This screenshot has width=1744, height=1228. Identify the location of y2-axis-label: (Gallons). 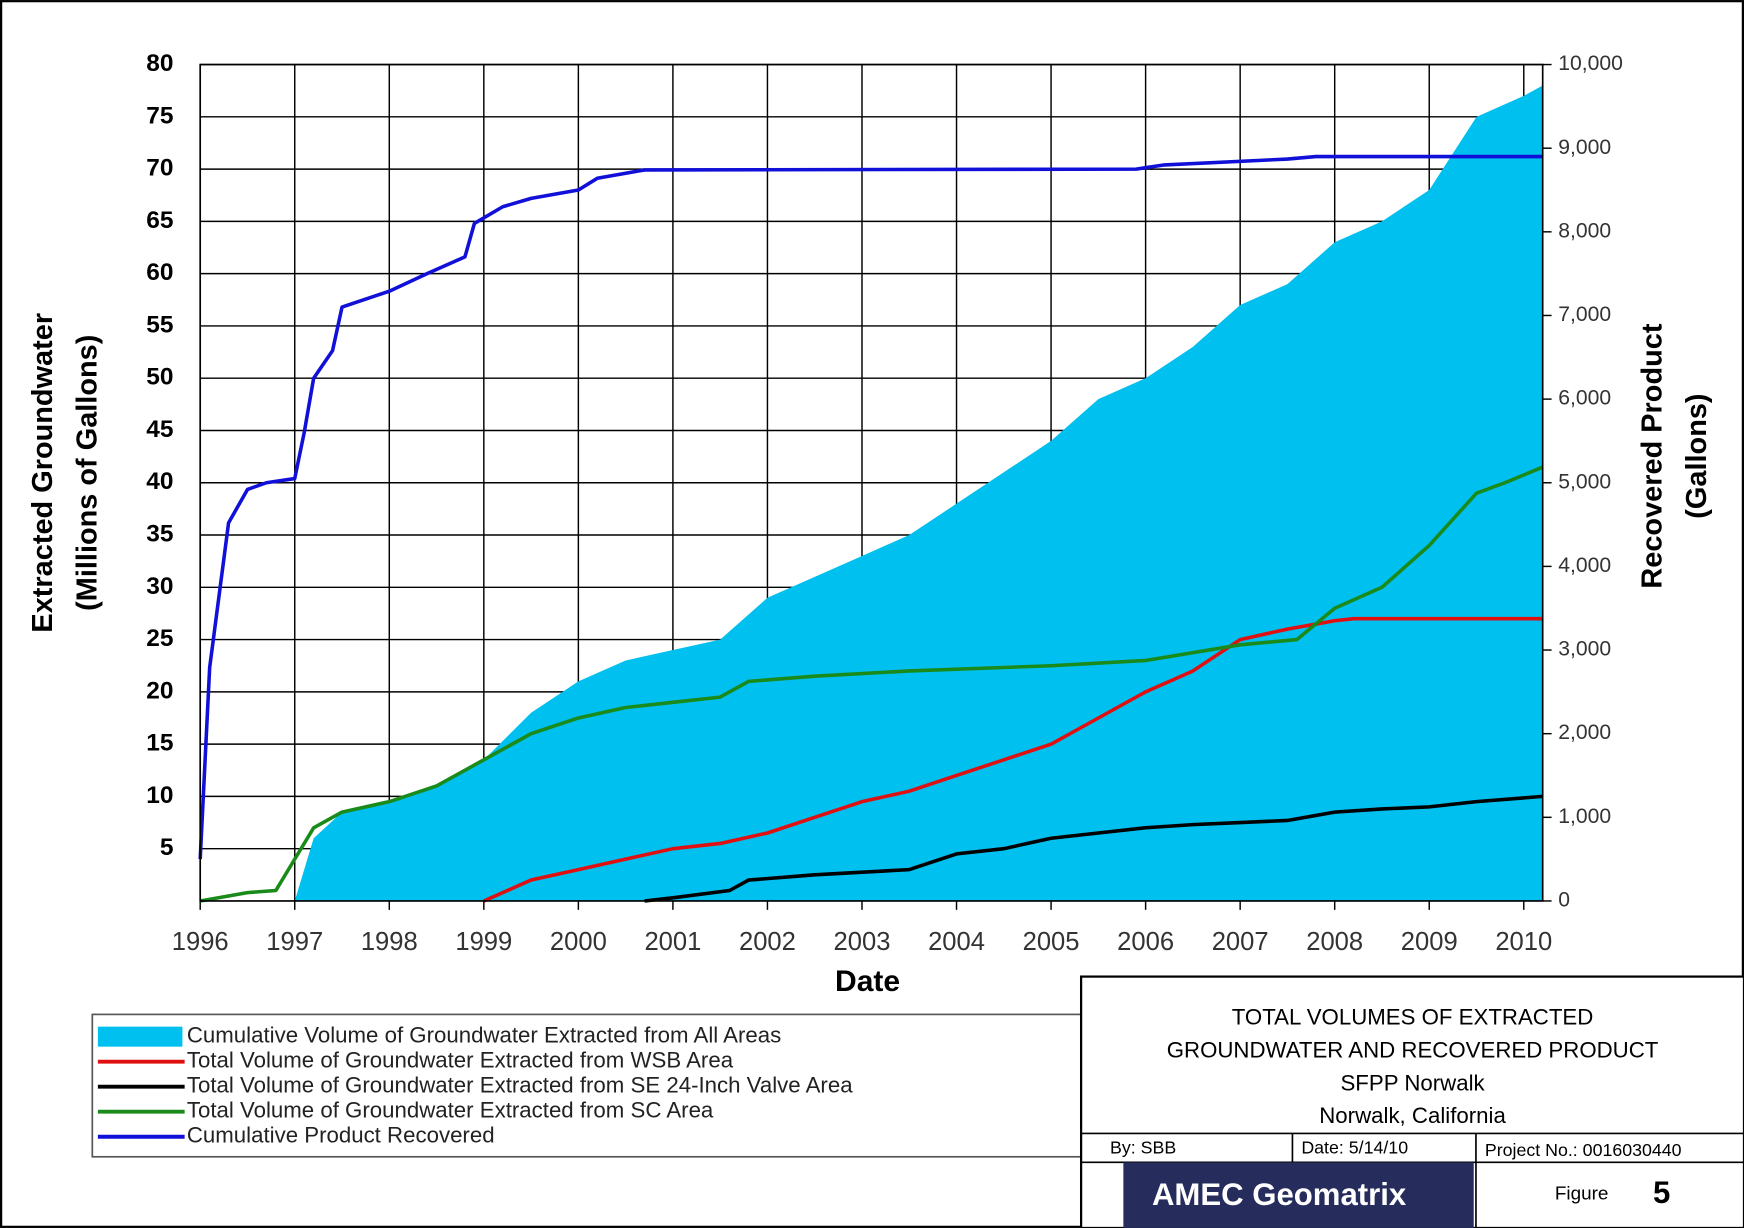
(1697, 455).